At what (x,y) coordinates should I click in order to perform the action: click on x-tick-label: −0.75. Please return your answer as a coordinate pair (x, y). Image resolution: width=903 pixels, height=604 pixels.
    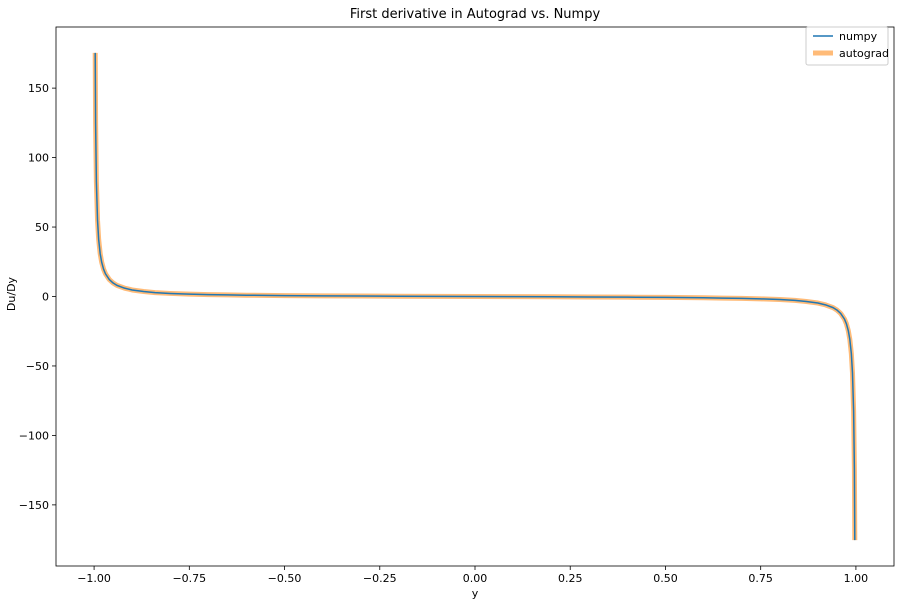
    Looking at the image, I should click on (189, 578).